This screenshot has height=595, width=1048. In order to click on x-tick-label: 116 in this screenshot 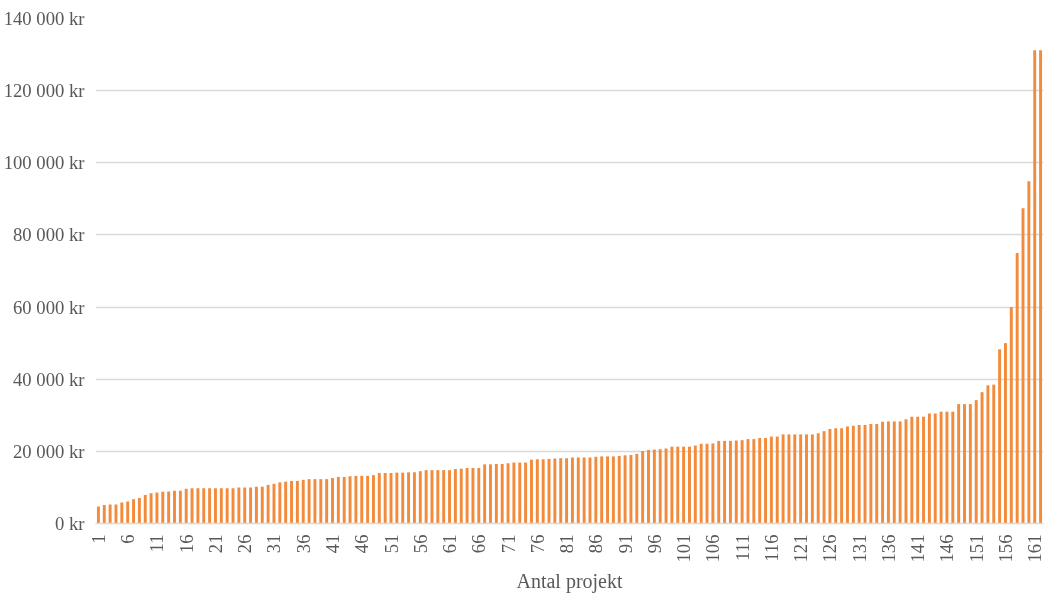, I will do `click(771, 548)`.